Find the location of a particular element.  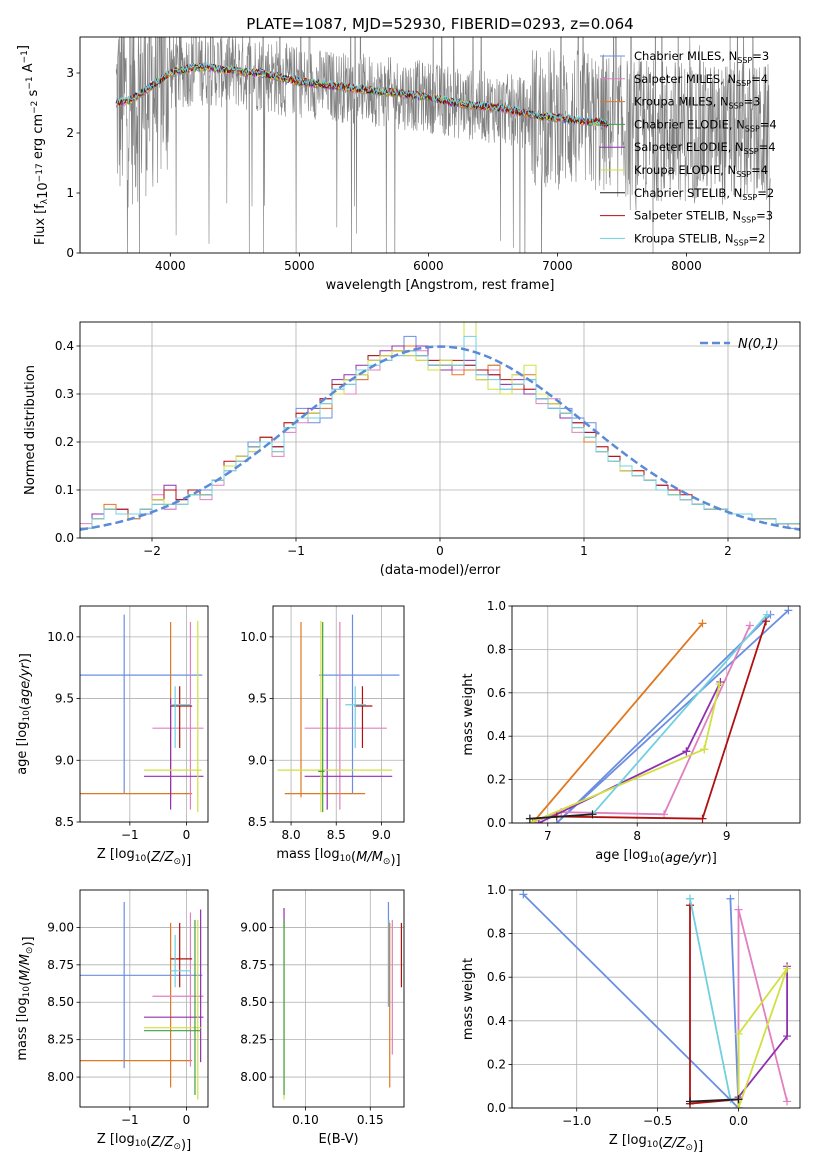

y-ticks: 8.00 8.25 8.50 8.75 9.00 is located at coordinates (322, 1002).